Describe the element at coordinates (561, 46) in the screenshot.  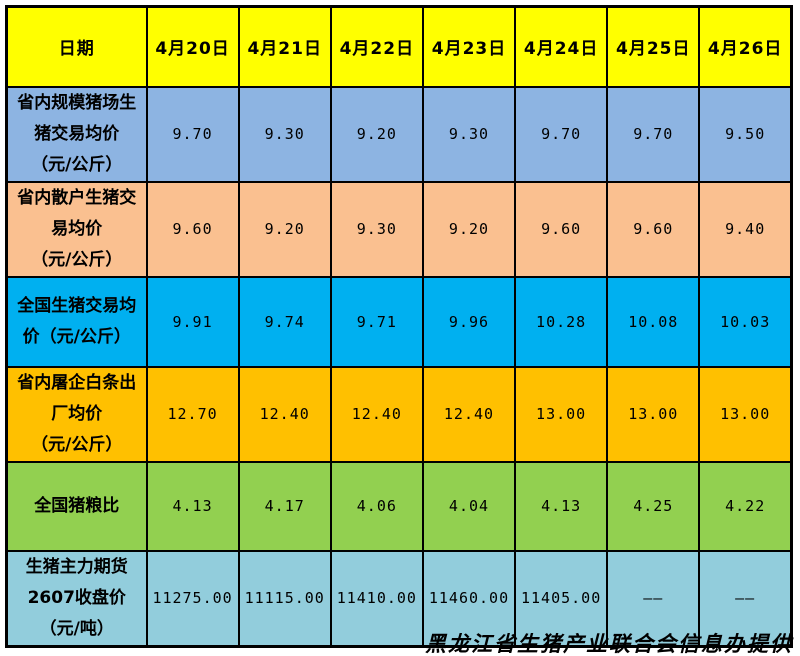
I see `header-date-4: 4月24日` at that location.